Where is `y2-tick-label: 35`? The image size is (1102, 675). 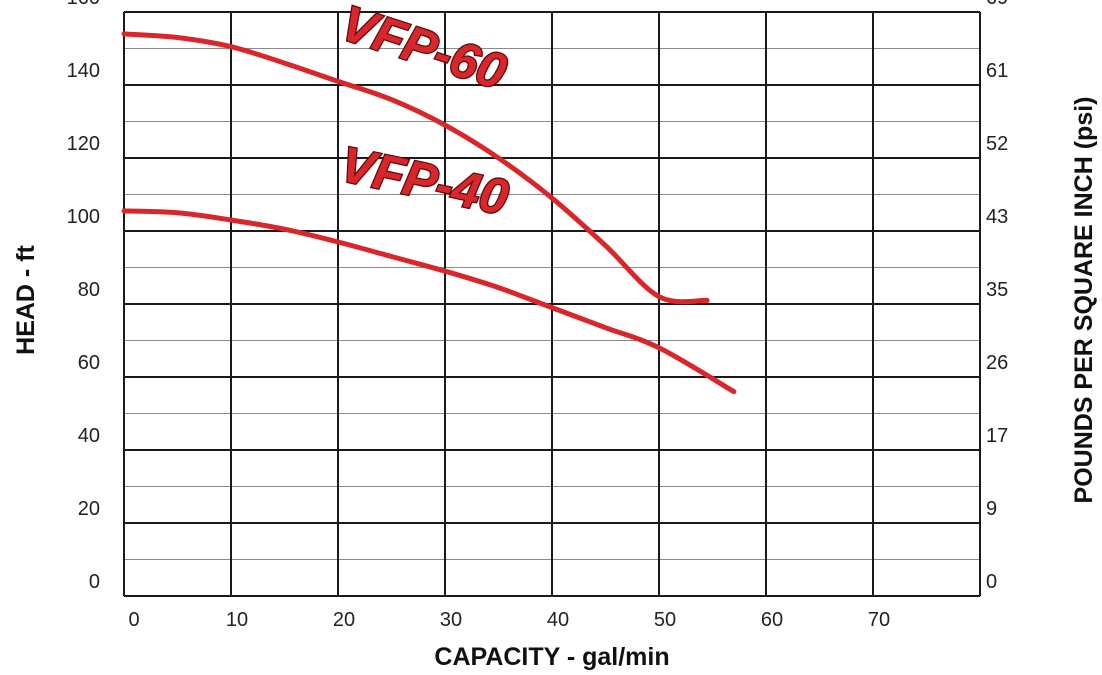
y2-tick-label: 35 is located at coordinates (997, 290).